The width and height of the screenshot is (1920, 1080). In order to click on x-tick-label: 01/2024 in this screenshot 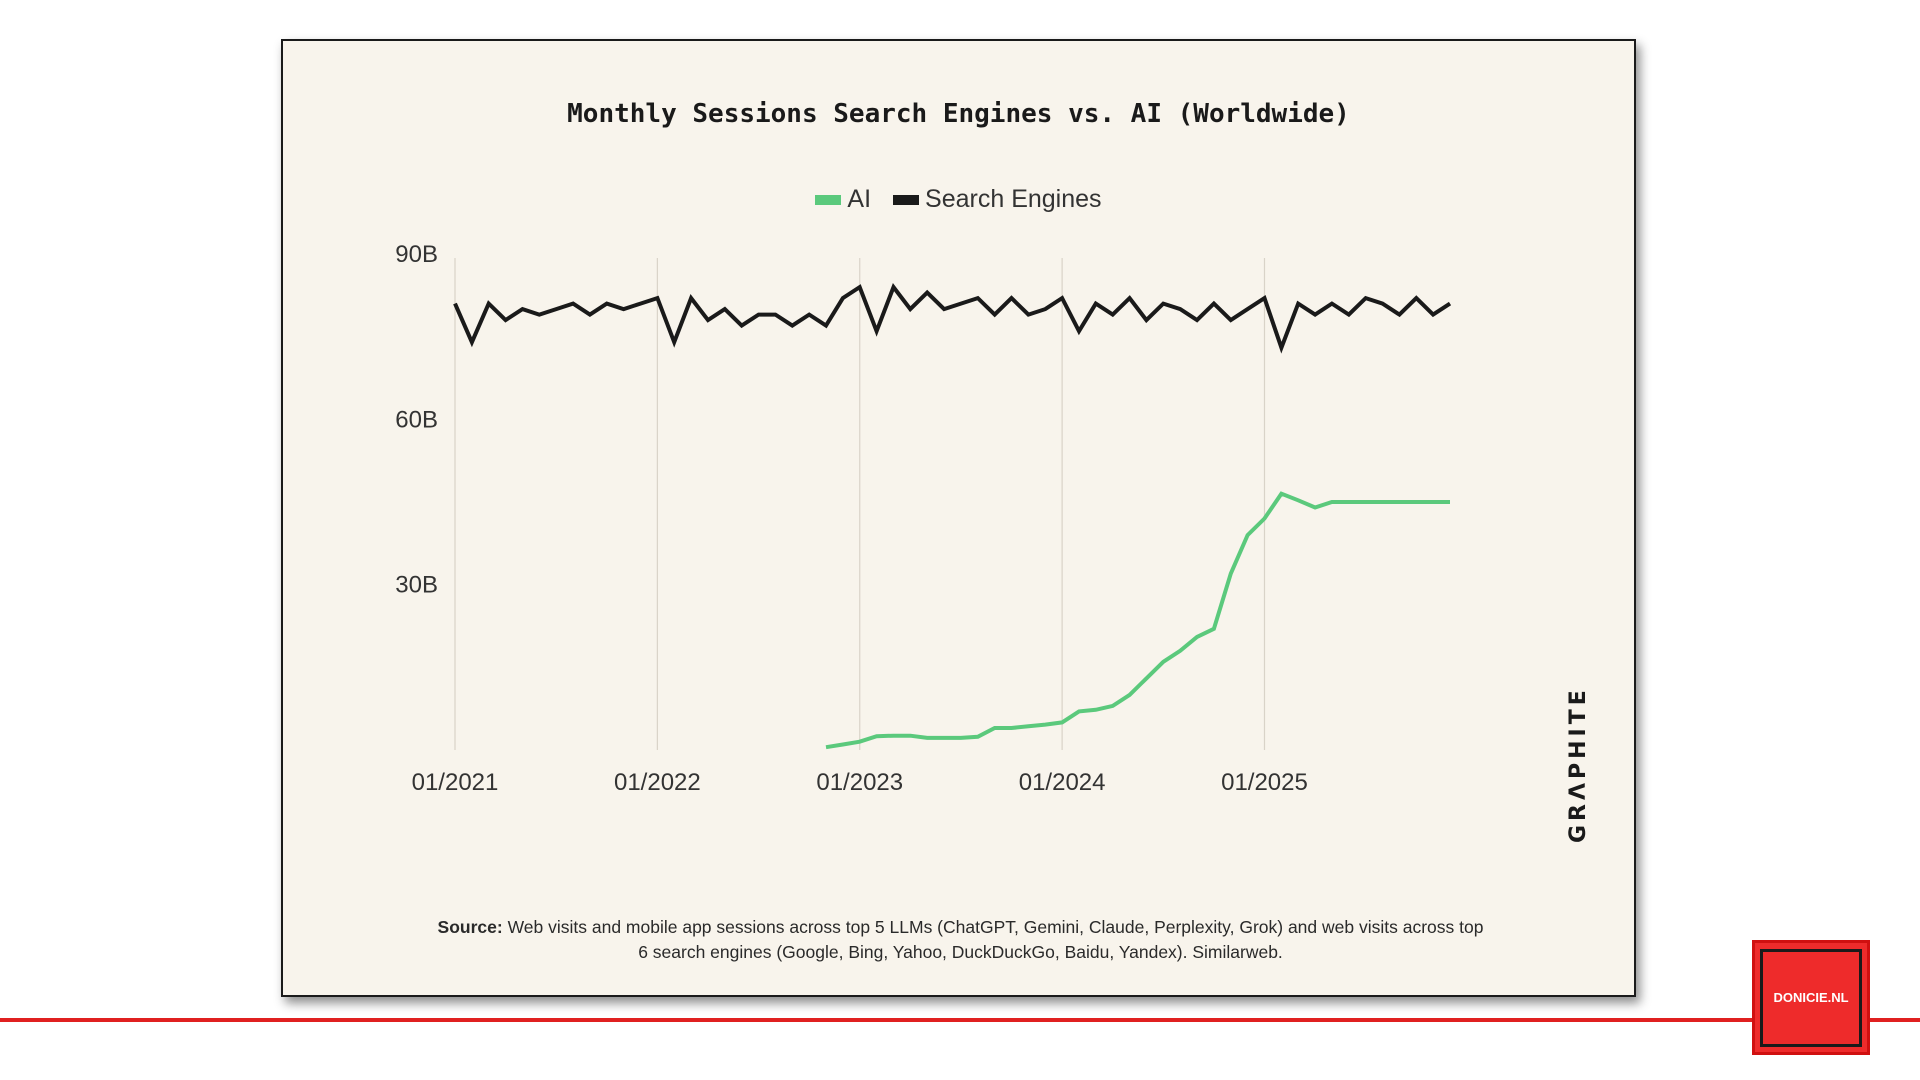, I will do `click(1062, 782)`.